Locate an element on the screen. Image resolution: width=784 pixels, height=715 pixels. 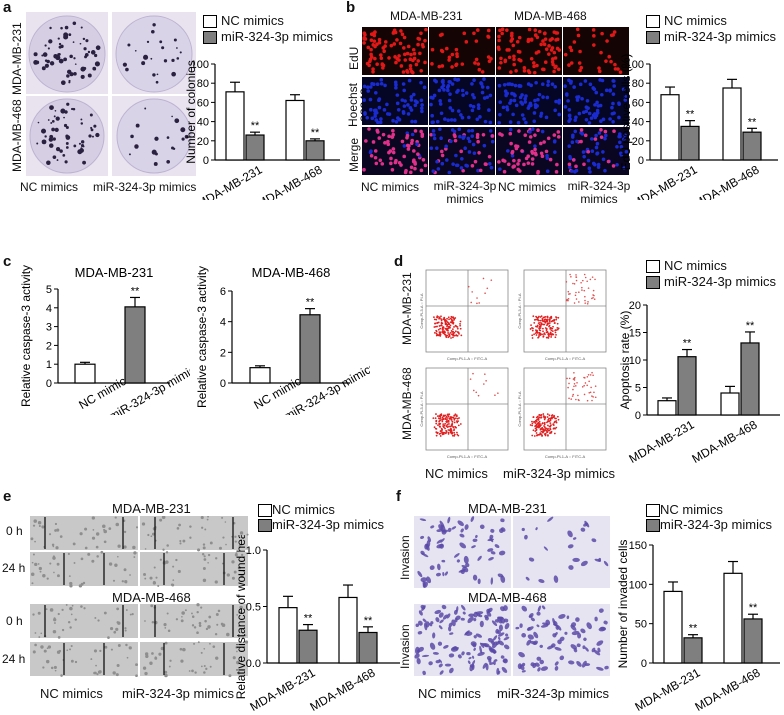
chart-title: MDA-MB-231 is located at coordinates (114, 272).